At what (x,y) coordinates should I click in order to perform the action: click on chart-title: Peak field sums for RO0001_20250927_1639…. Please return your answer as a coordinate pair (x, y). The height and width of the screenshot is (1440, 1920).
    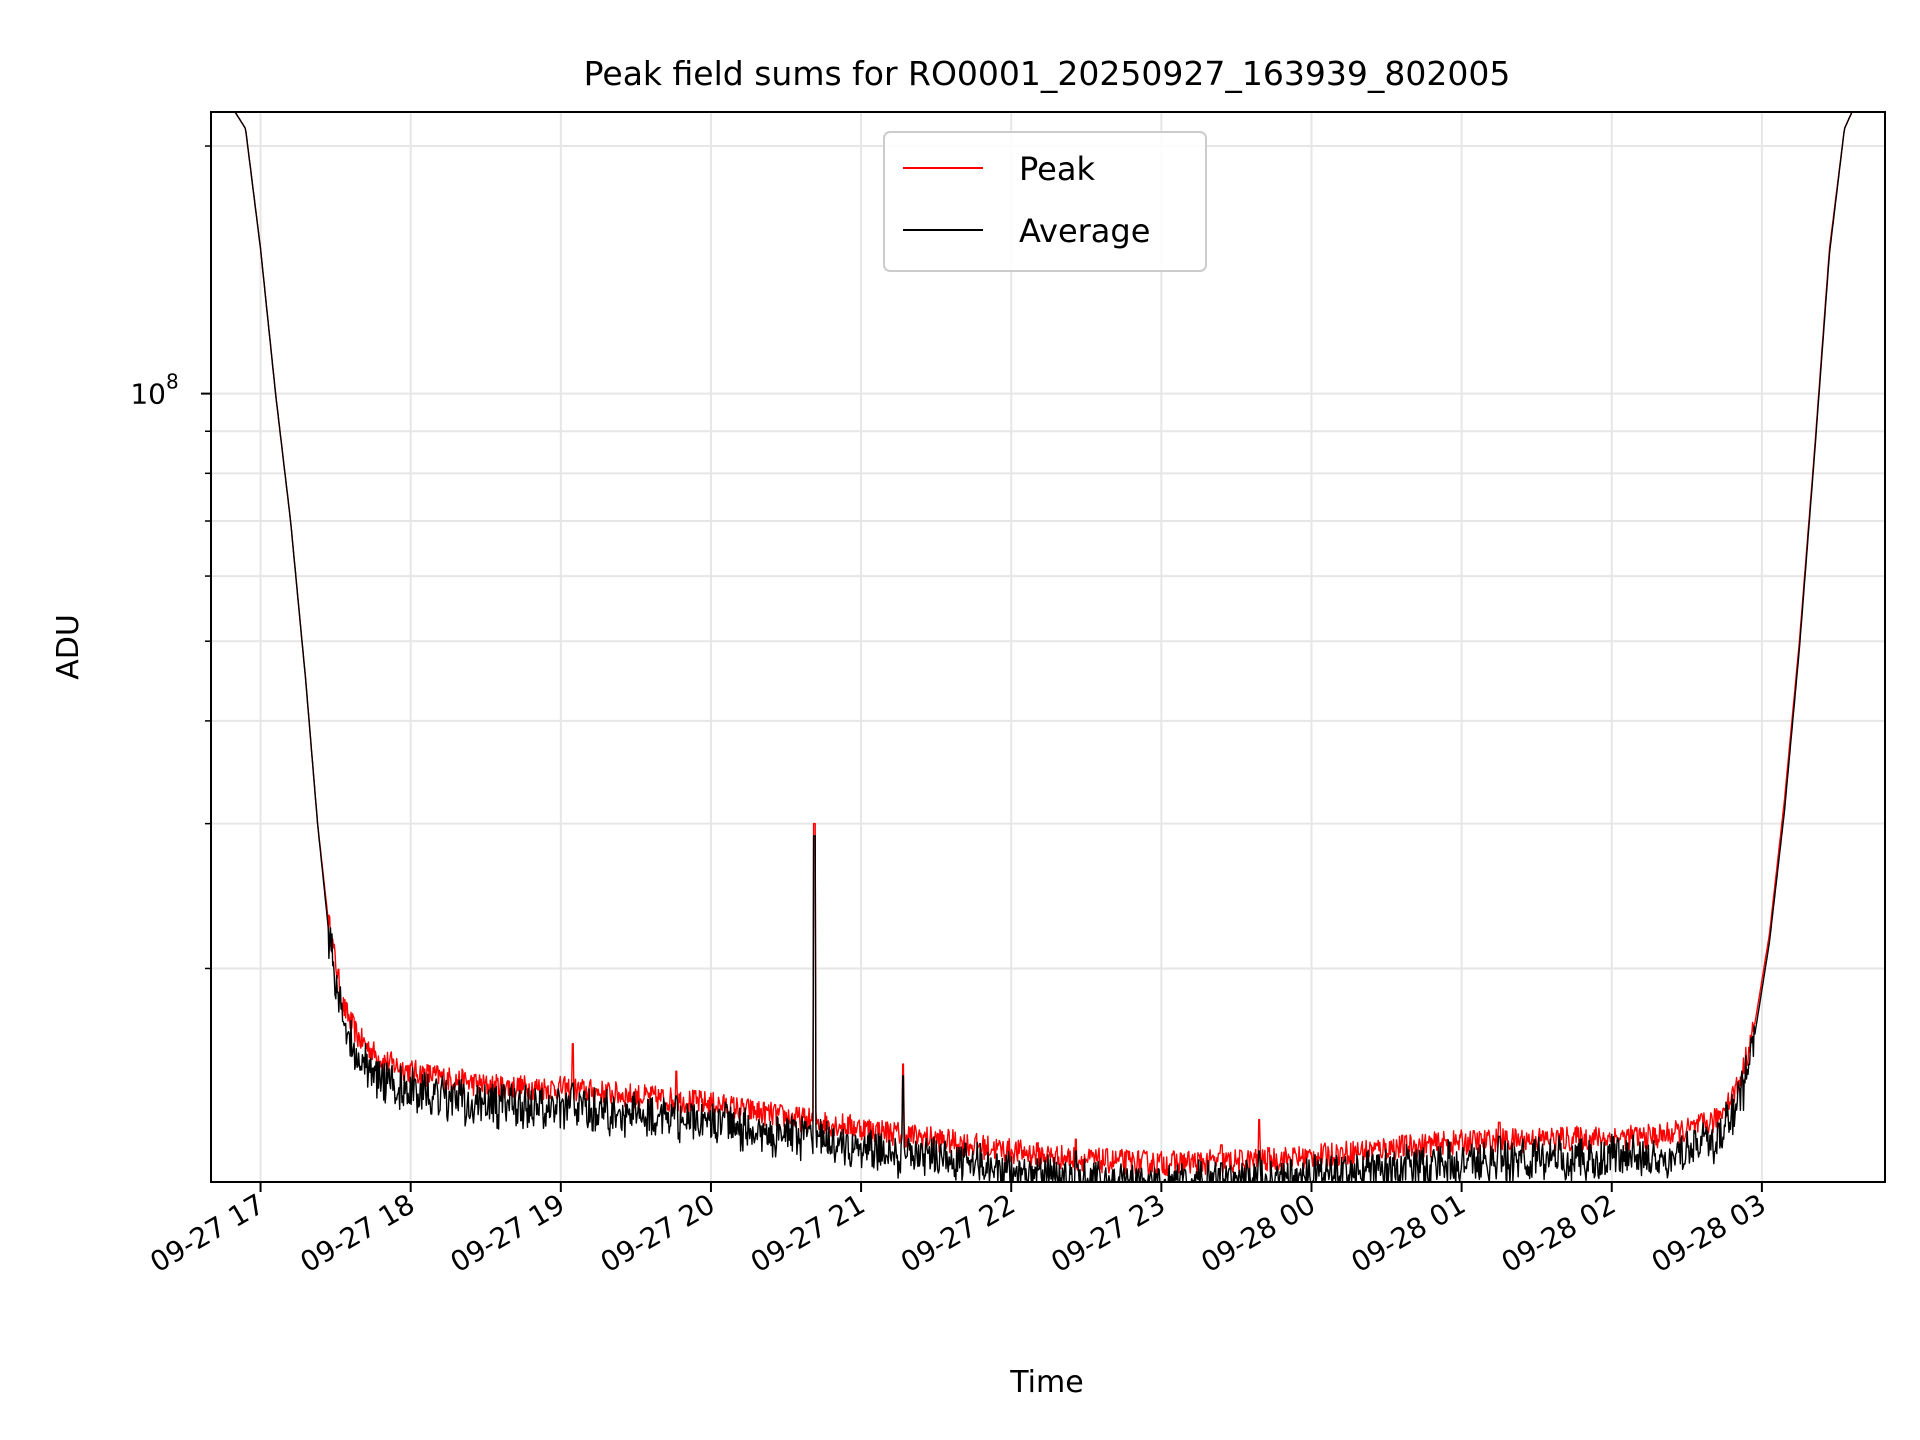
    Looking at the image, I should click on (1047, 73).